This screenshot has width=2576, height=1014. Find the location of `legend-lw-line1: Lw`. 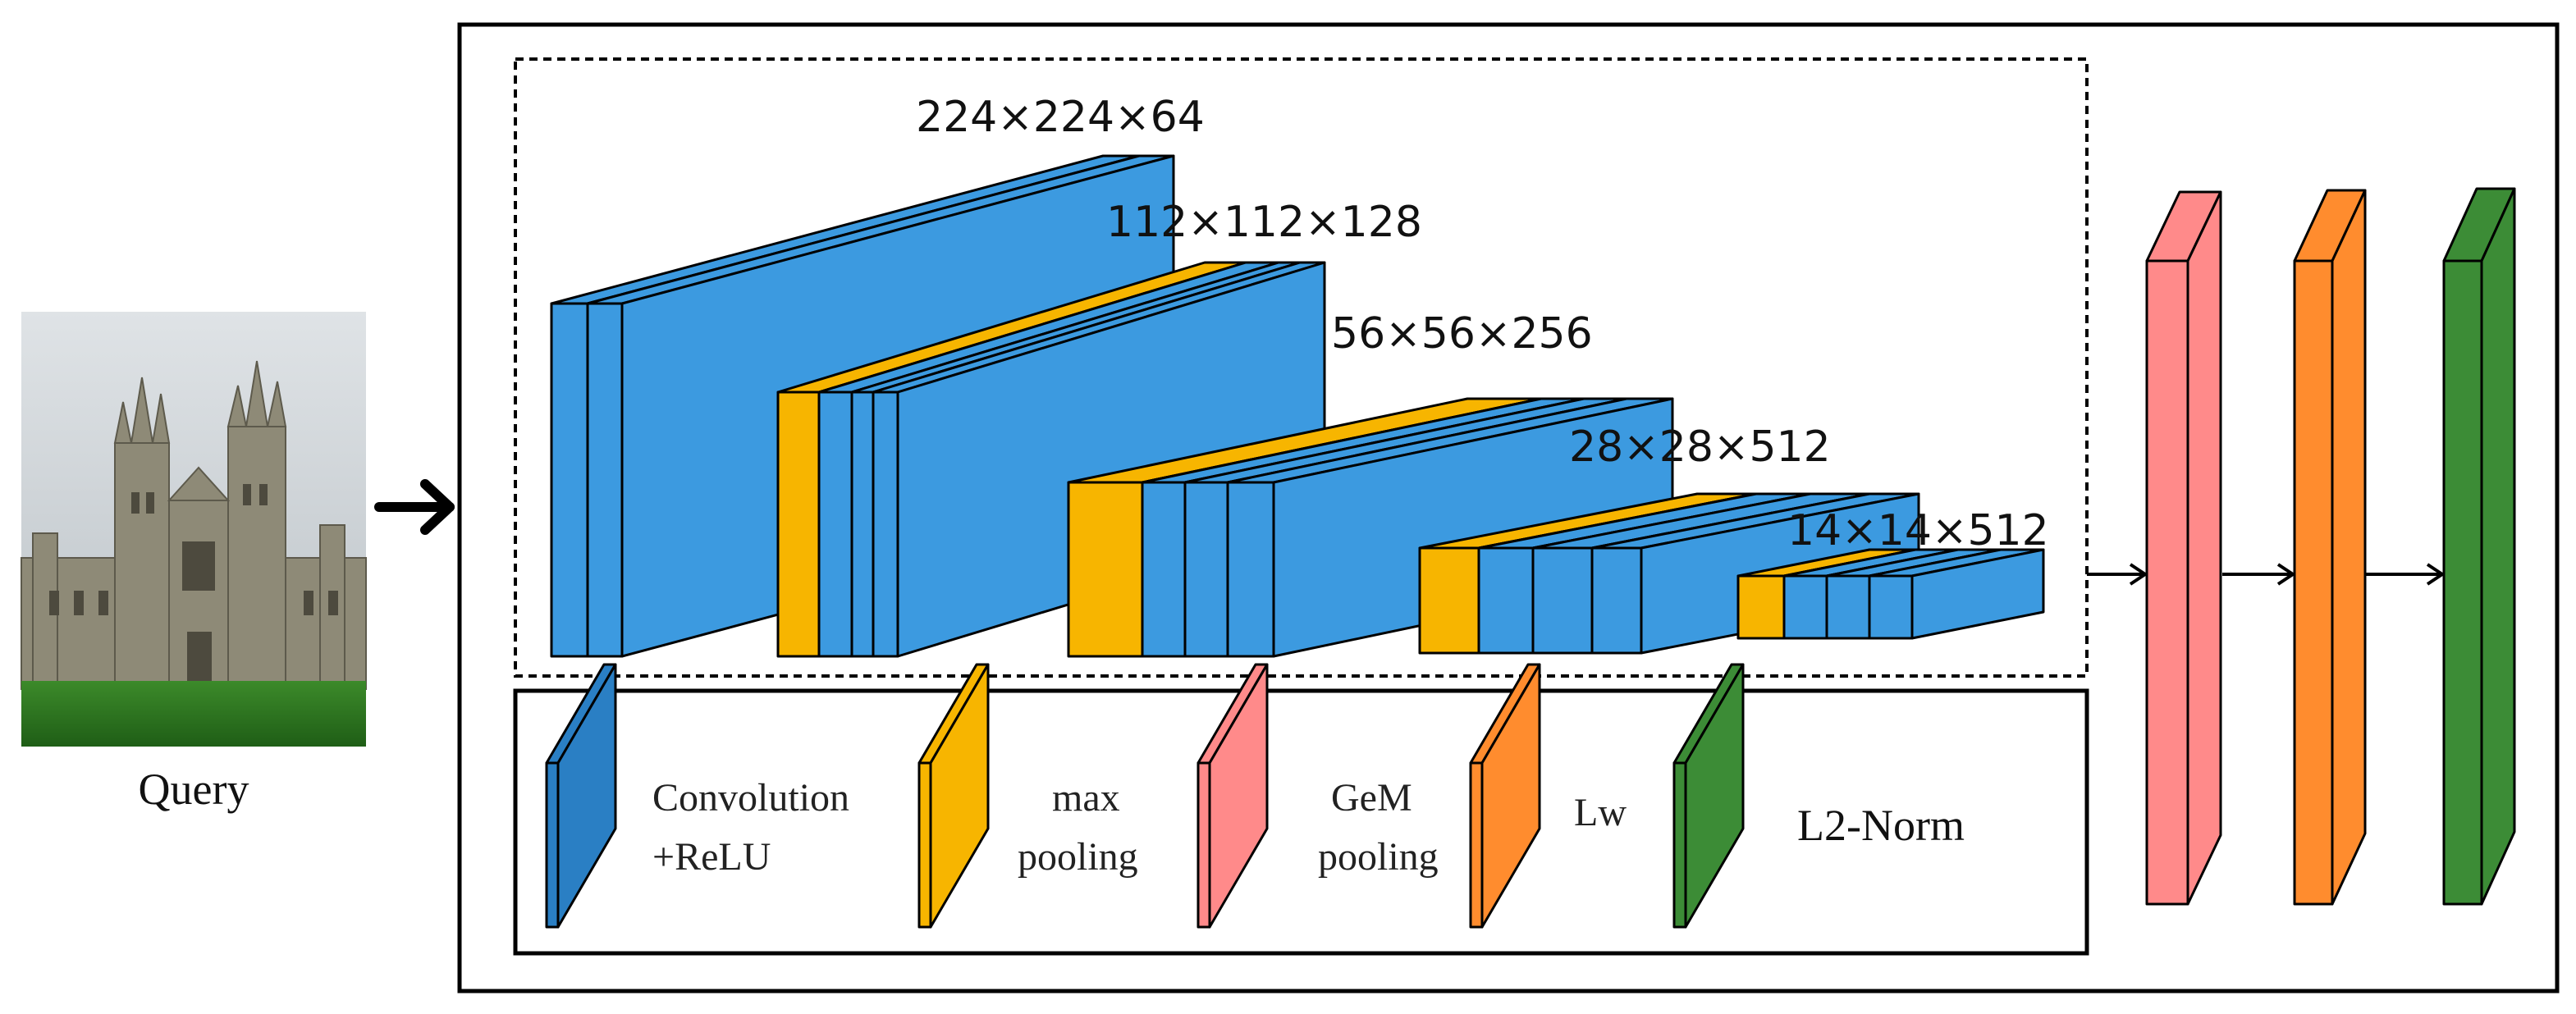

legend-lw-line1: Lw is located at coordinates (1600, 812).